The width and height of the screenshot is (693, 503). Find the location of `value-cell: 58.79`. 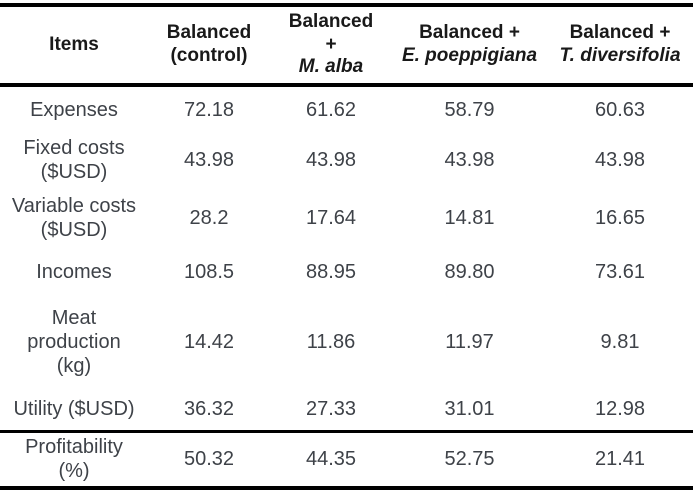

value-cell: 58.79 is located at coordinates (469, 110).